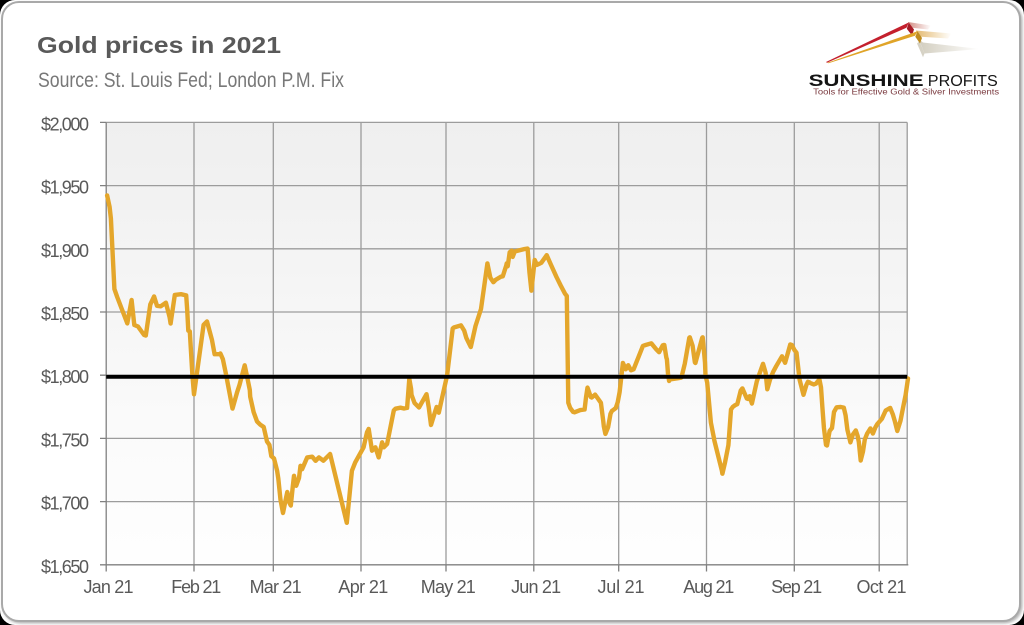 This screenshot has width=1024, height=625. Describe the element at coordinates (65, 440) in the screenshot. I see `svg-text: $1,750` at that location.